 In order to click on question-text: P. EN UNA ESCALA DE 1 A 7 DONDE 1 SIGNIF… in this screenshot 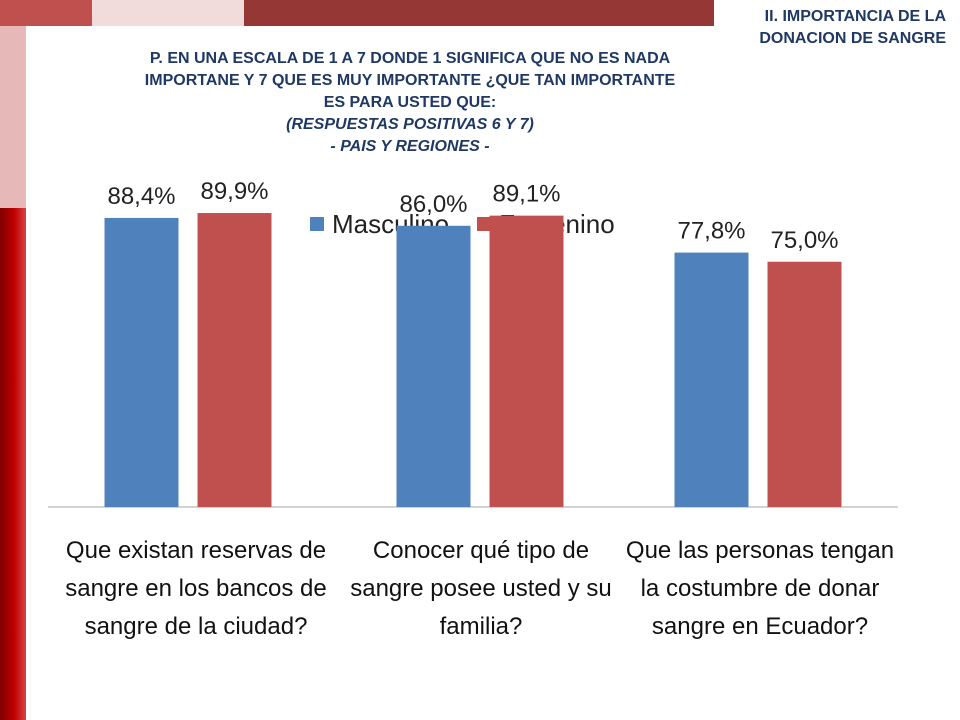, I will do `click(410, 103)`.